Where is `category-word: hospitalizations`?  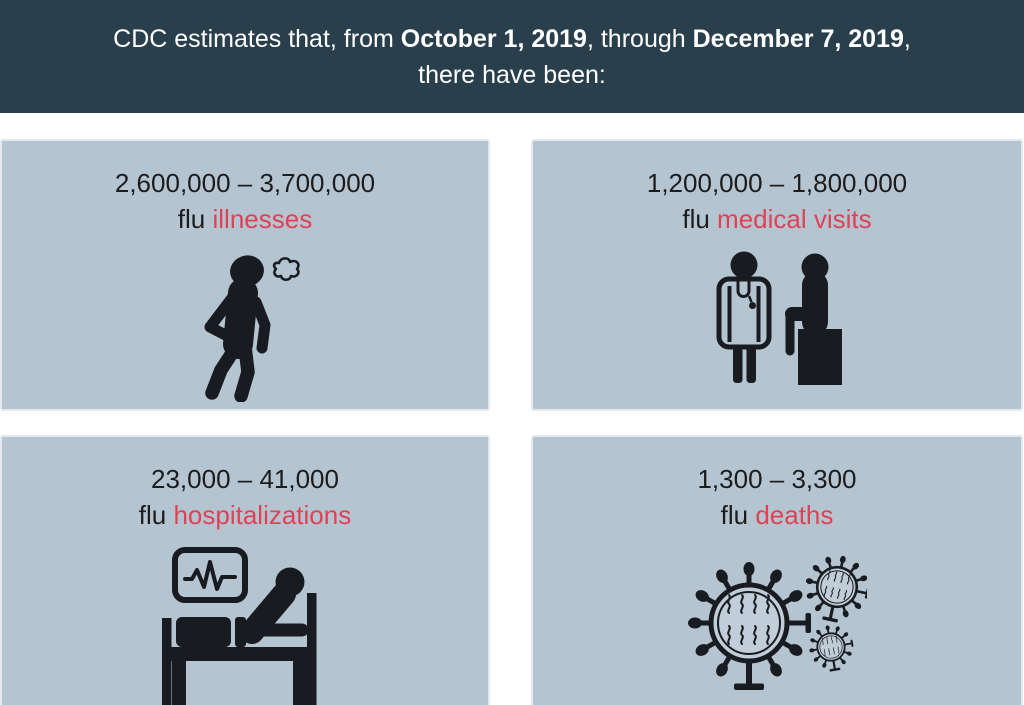 category-word: hospitalizations is located at coordinates (262, 515).